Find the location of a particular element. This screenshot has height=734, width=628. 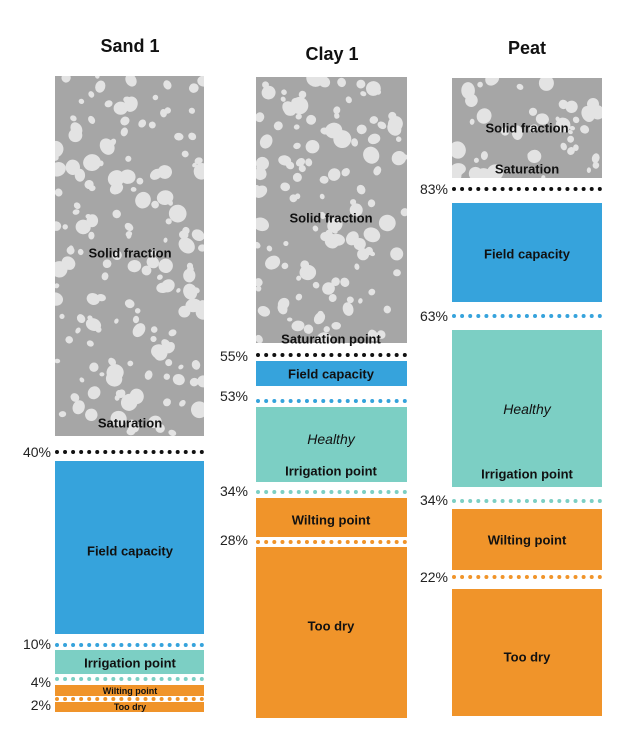

percent-label: 34% is located at coordinates (233, 491).